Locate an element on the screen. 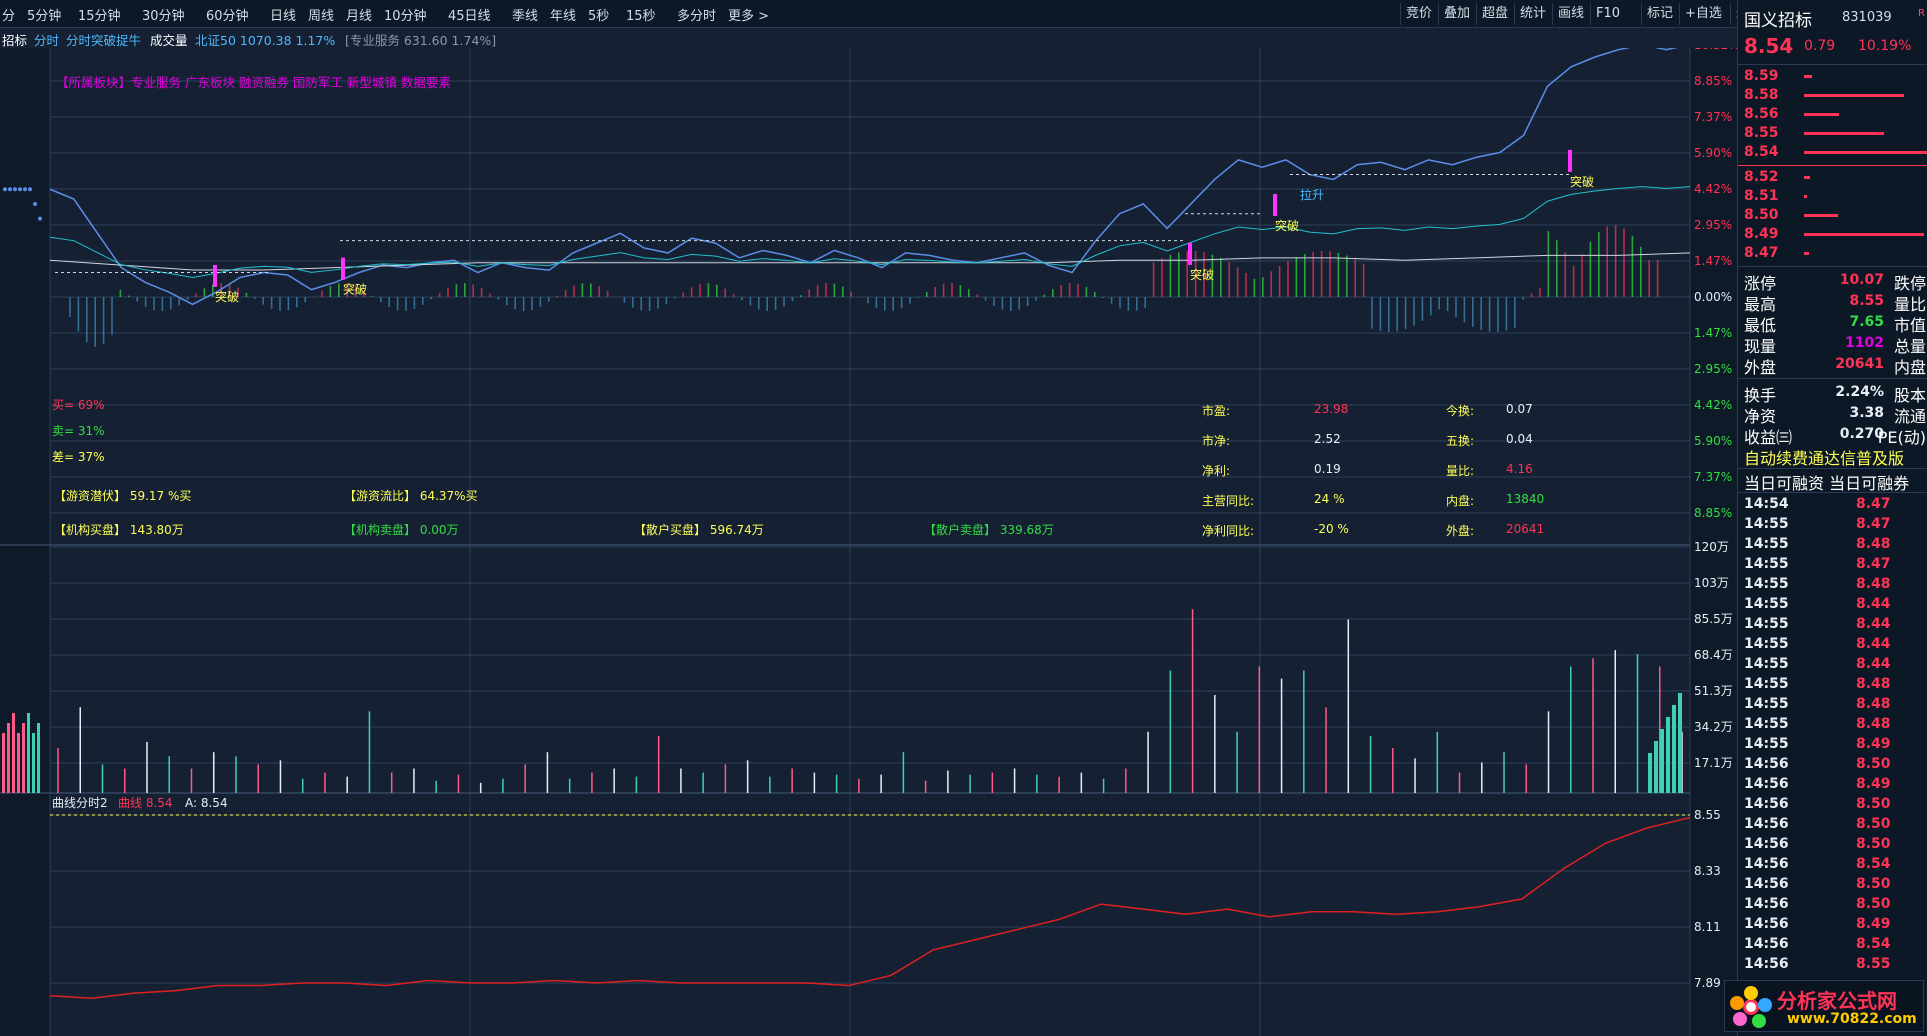  bid-price: 8.49 is located at coordinates (1761, 234).